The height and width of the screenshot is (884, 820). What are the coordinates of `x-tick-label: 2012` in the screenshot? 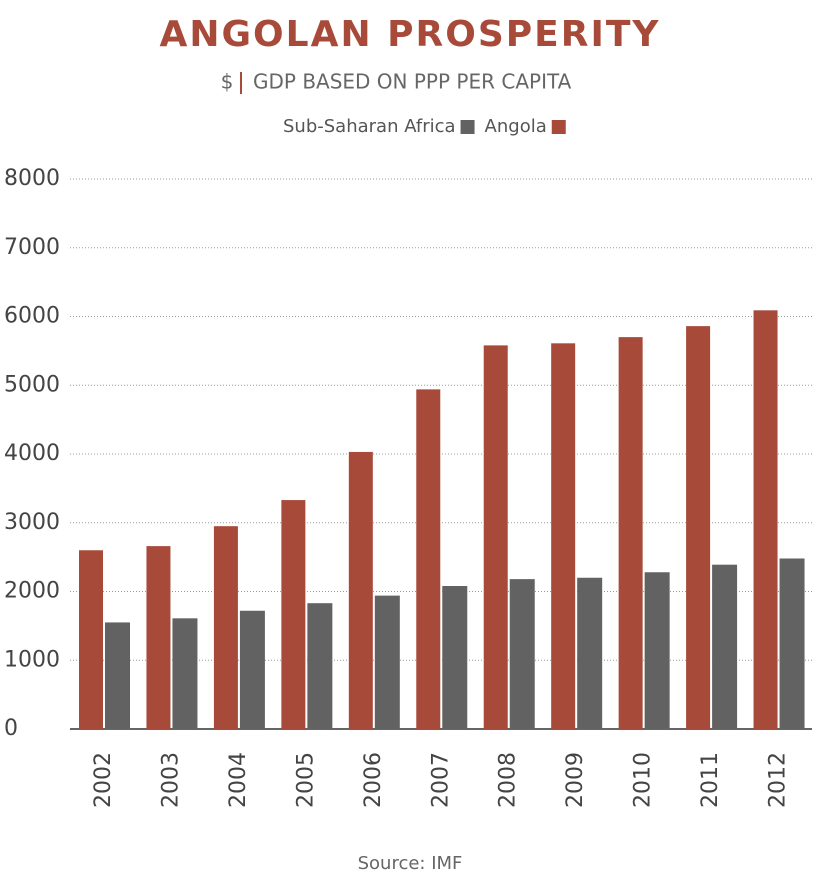 It's located at (778, 780).